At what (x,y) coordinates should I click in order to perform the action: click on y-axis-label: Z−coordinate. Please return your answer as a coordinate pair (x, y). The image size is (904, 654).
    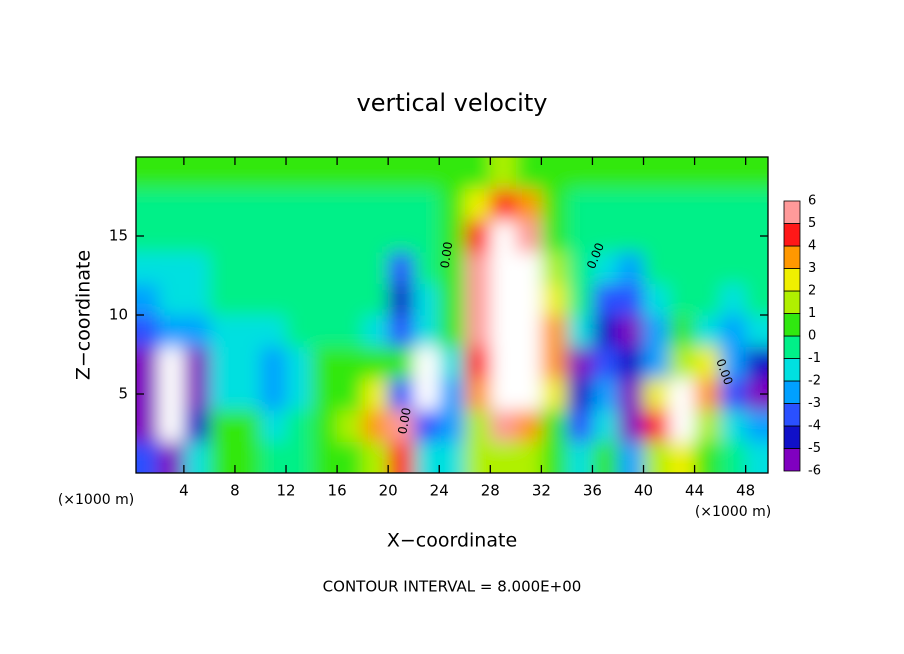
    Looking at the image, I should click on (84, 315).